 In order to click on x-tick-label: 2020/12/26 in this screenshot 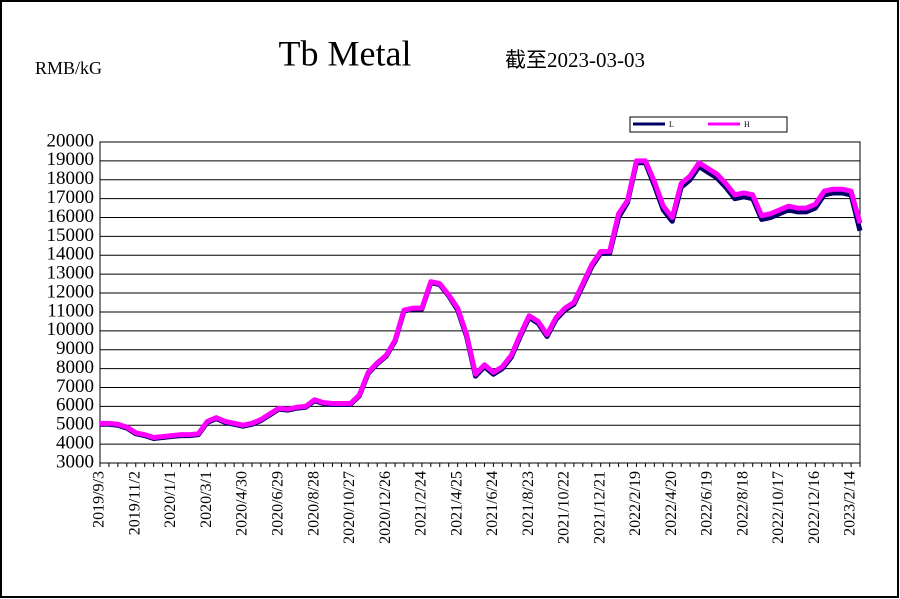, I will do `click(385, 507)`.